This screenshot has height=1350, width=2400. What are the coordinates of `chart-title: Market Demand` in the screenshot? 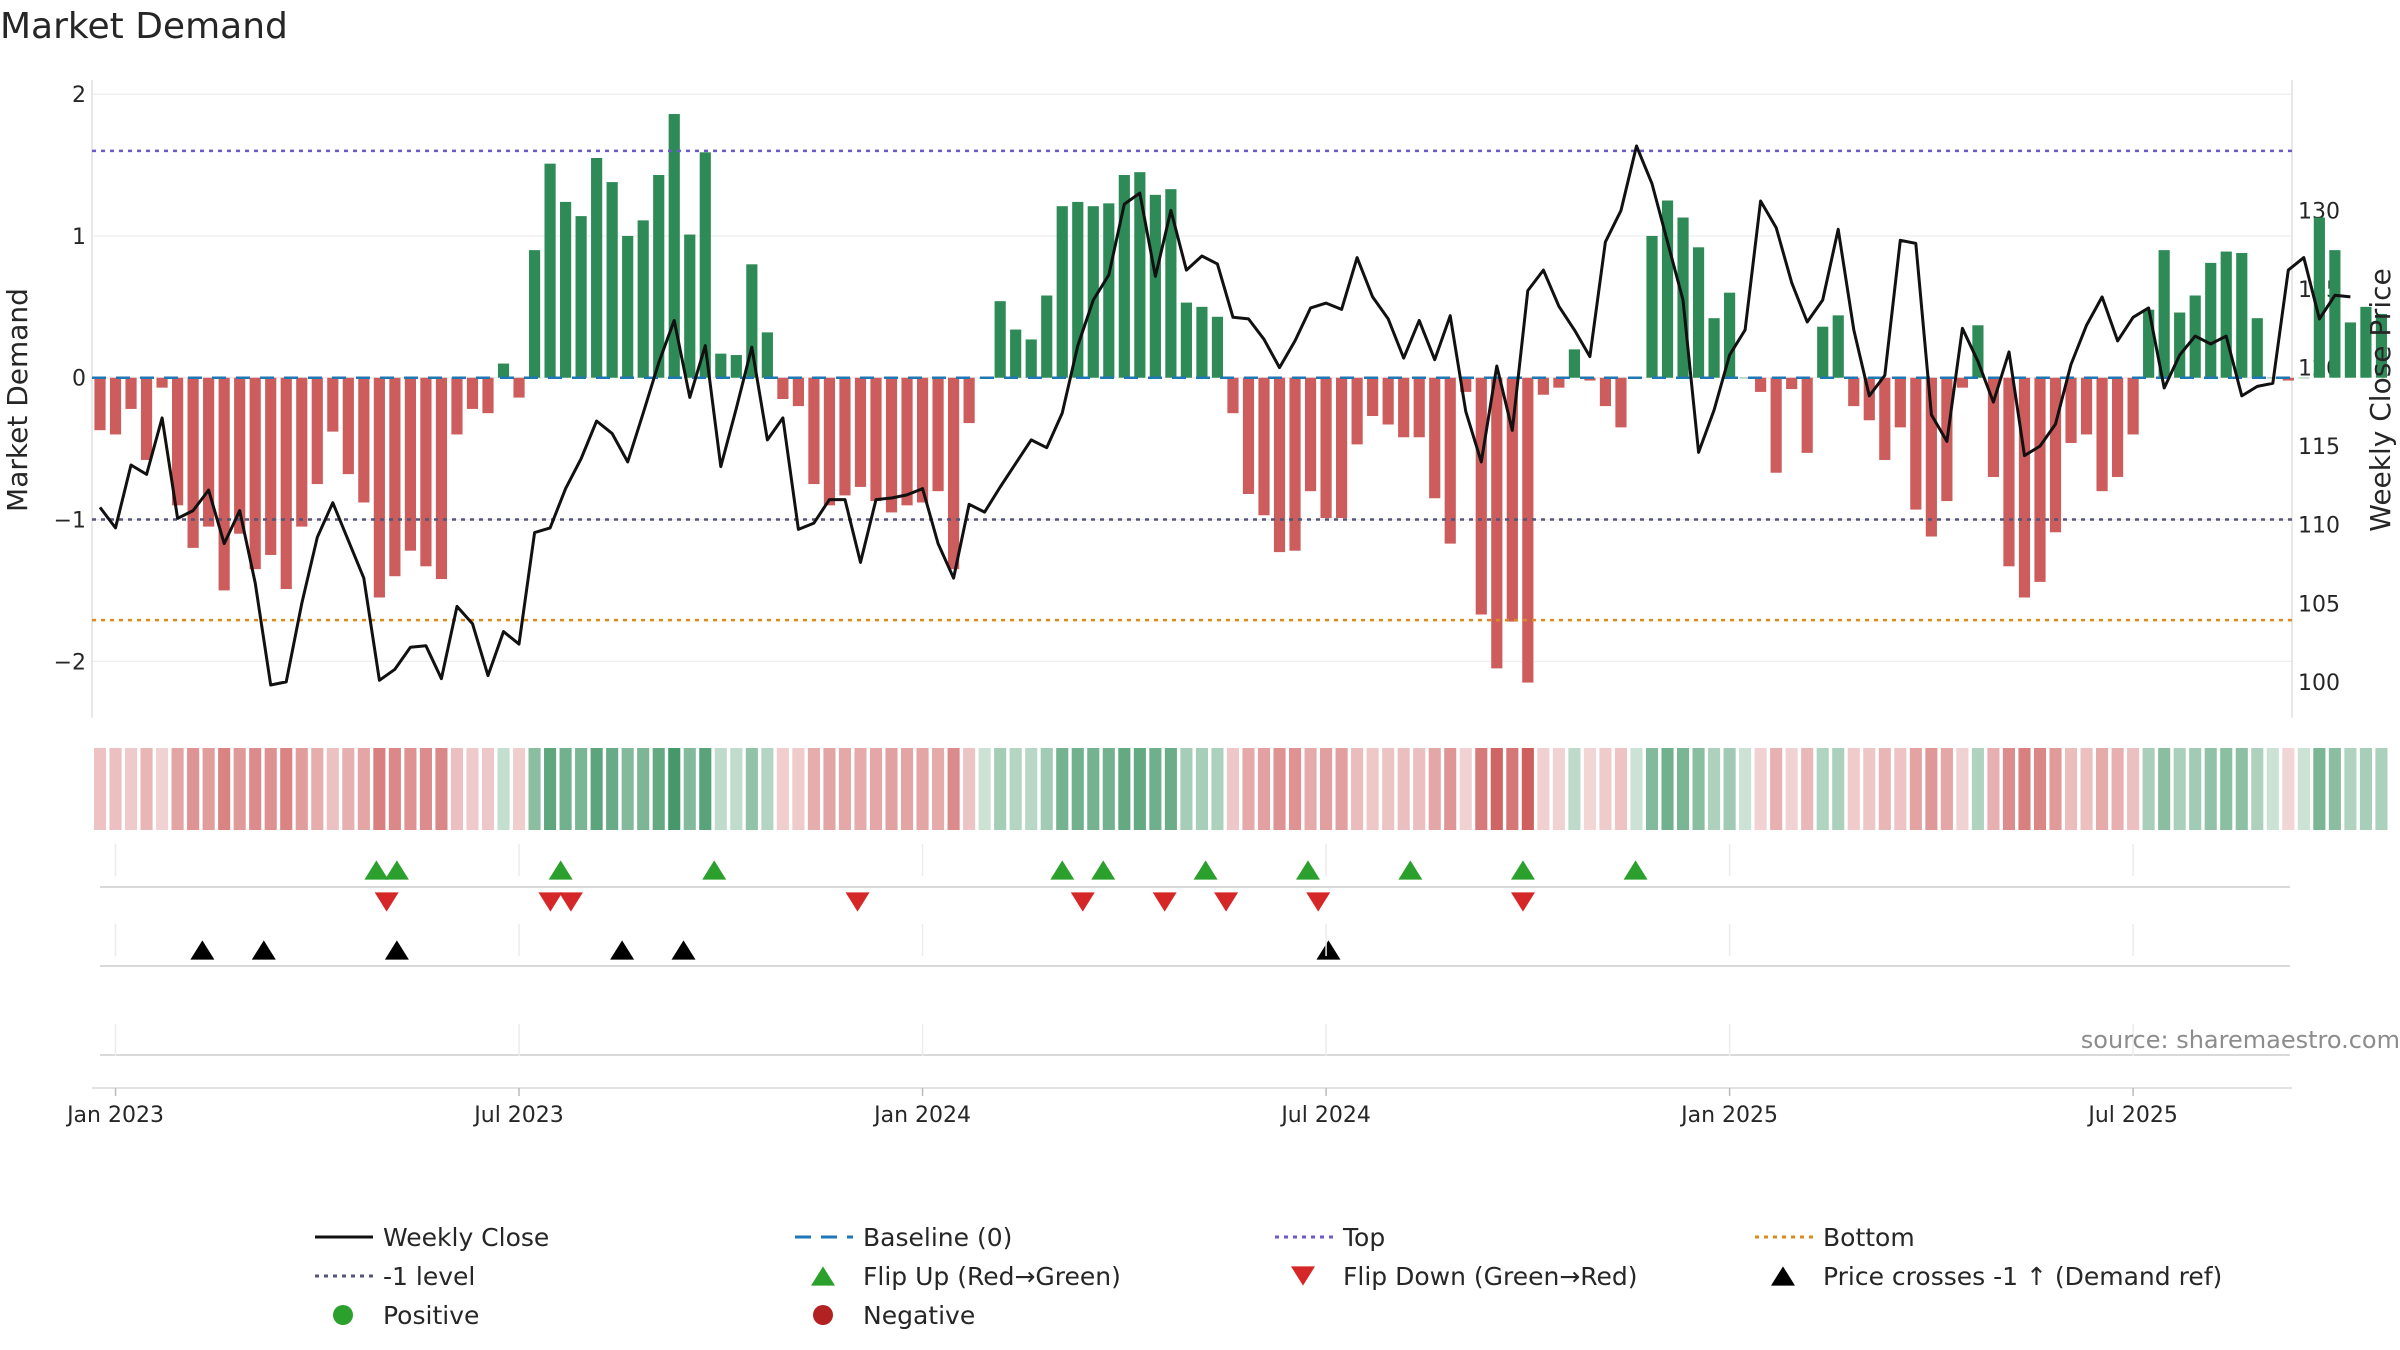 It's located at (144, 26).